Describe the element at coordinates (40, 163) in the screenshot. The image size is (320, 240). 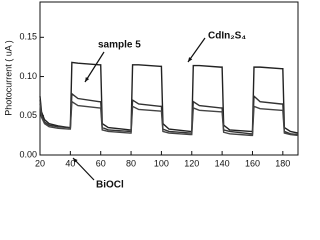
I see `x-tick-label: 20` at that location.